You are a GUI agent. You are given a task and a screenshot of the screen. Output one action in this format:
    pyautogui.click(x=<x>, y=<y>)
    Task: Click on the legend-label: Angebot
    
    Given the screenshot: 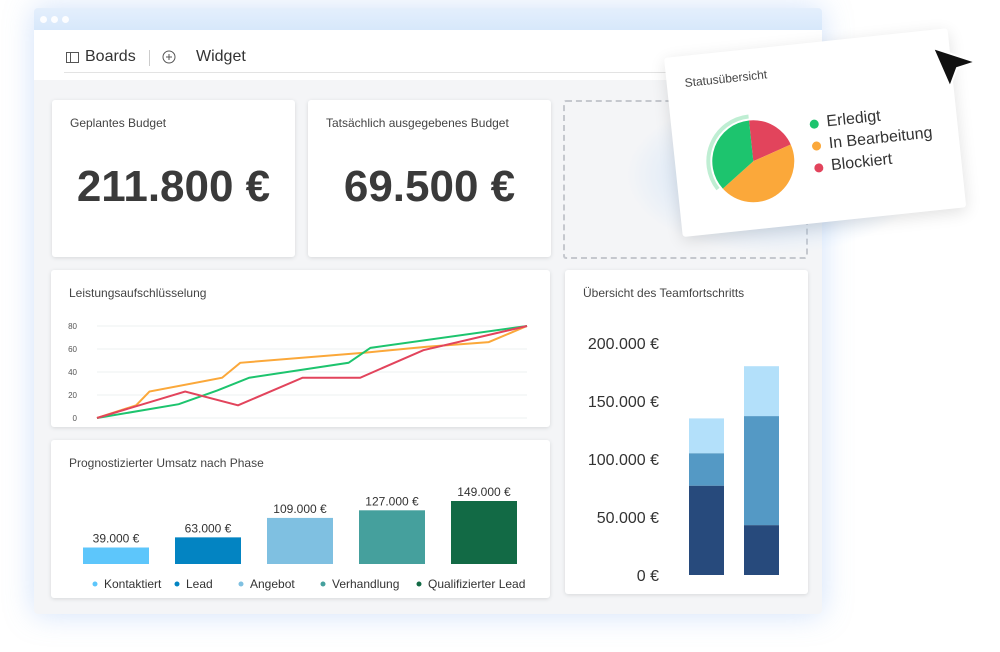 What is the action you would take?
    pyautogui.click(x=272, y=584)
    